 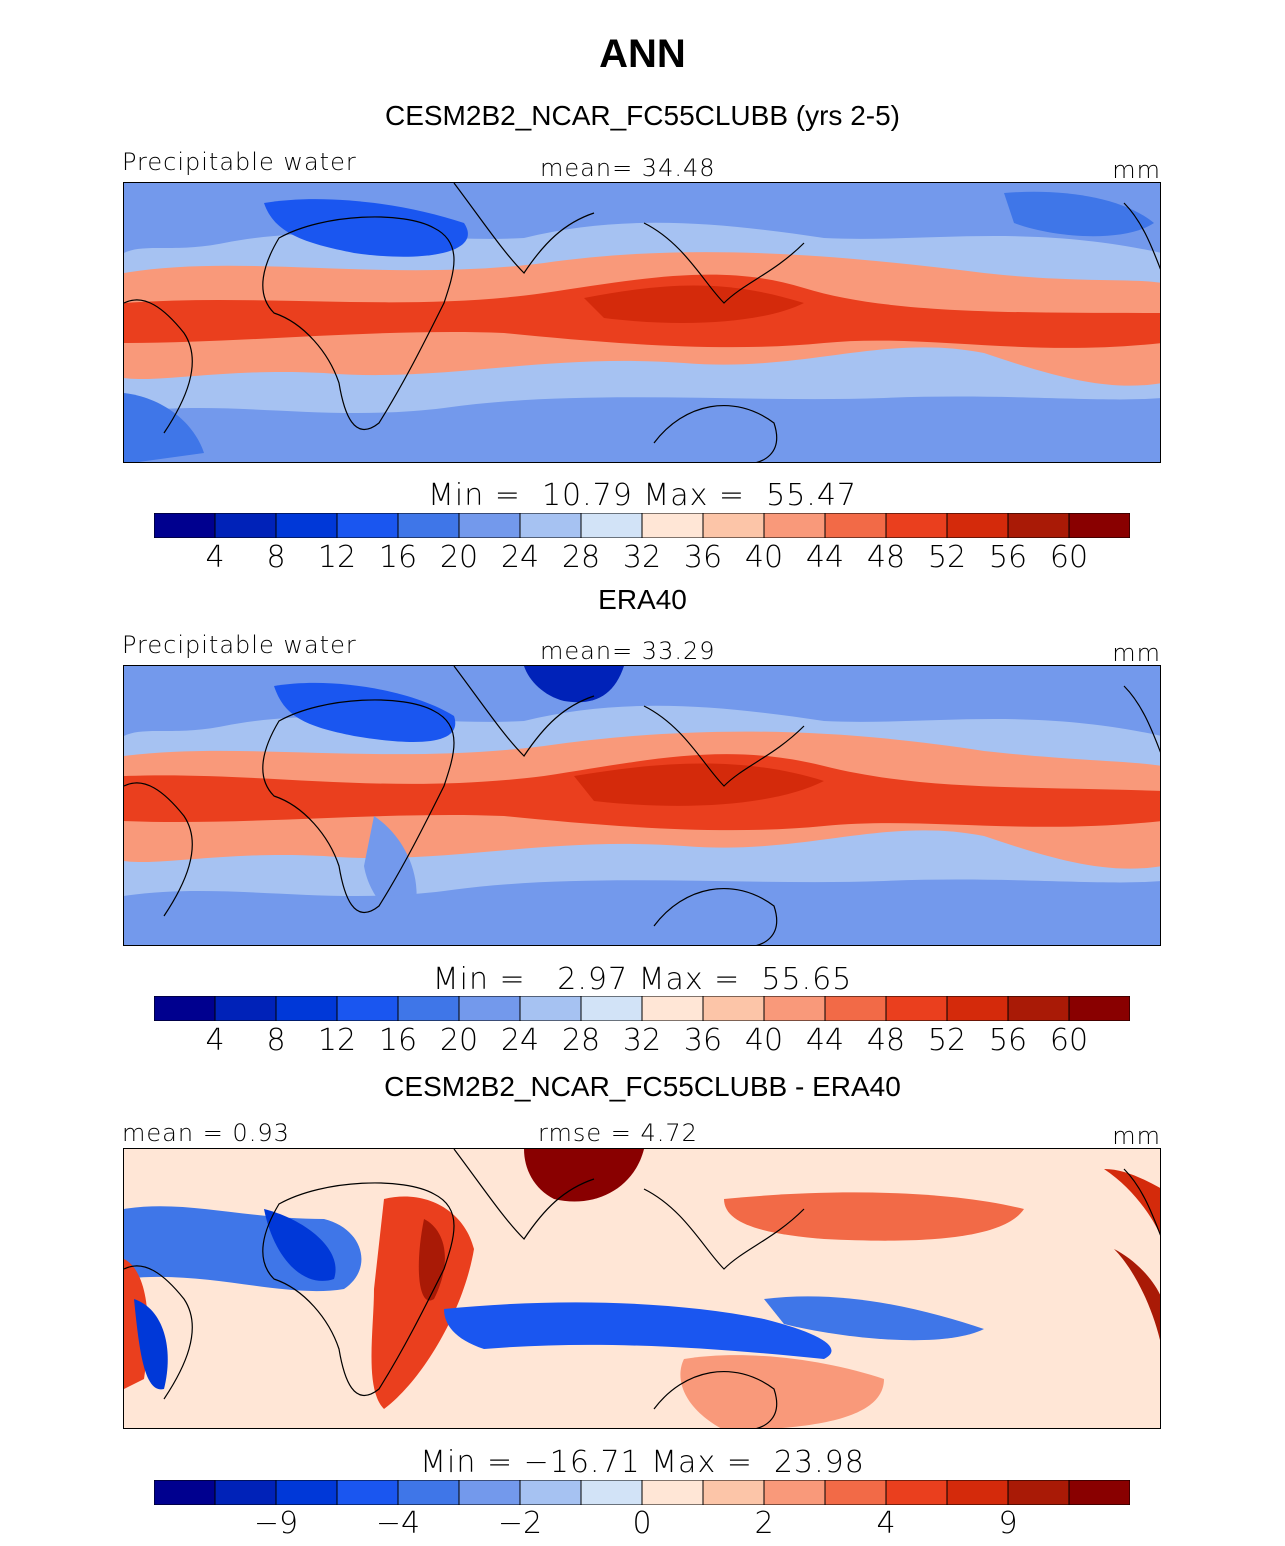 I want to click on panel-1-field-sw, so click(x=164, y=427).